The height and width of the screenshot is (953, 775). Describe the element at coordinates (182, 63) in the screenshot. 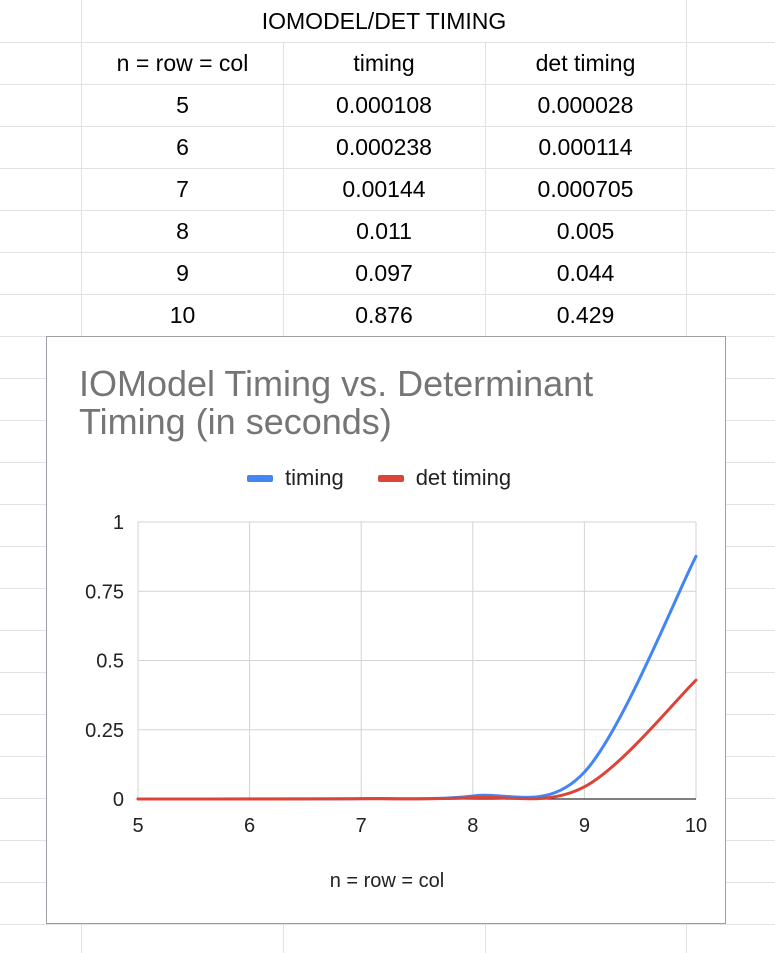

I see `header-cell-n: n = row = col` at that location.